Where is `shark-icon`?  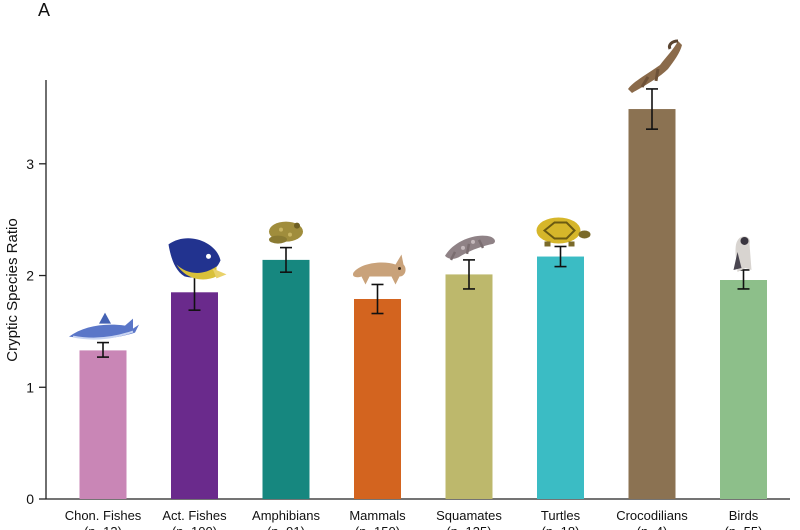
shark-icon is located at coordinates (104, 326).